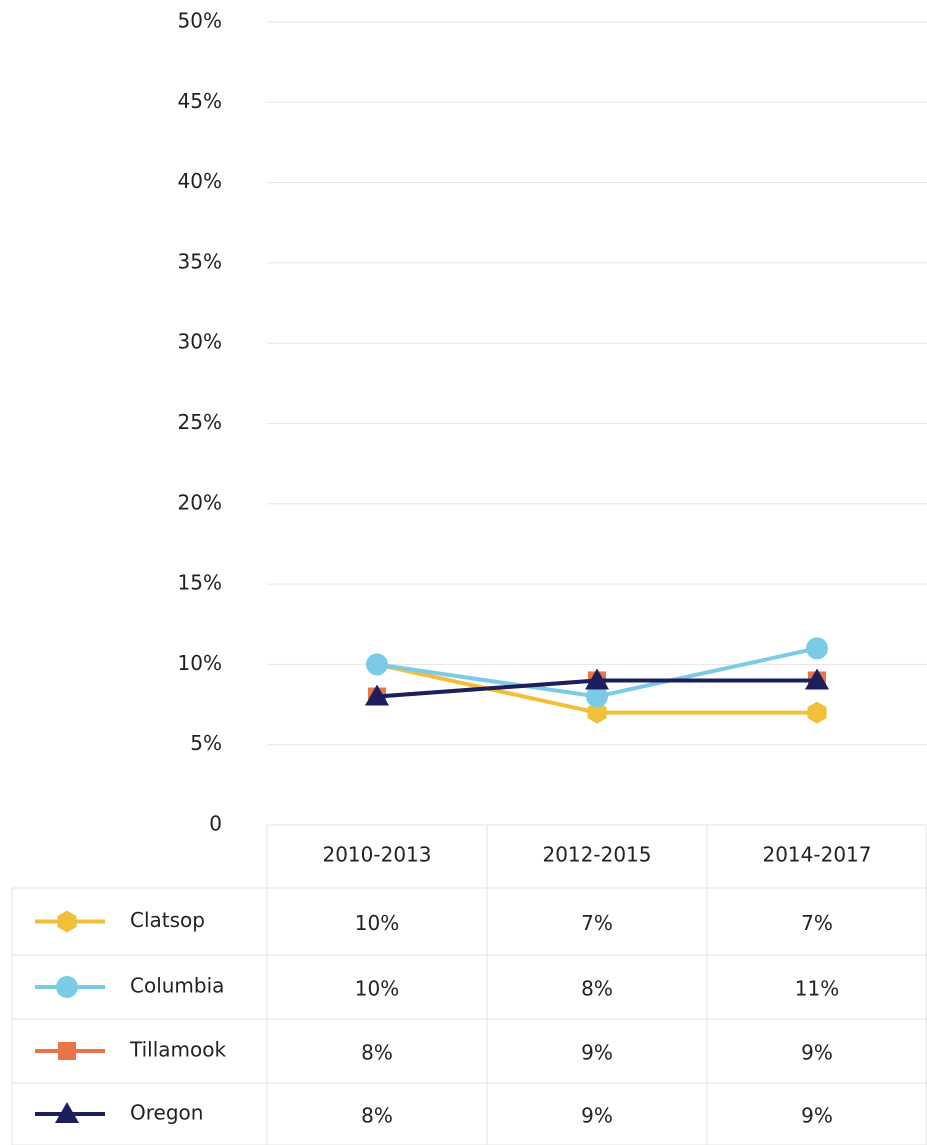 Image resolution: width=927 pixels, height=1145 pixels. Describe the element at coordinates (200, 261) in the screenshot. I see `y-tick-label: 35%` at that location.